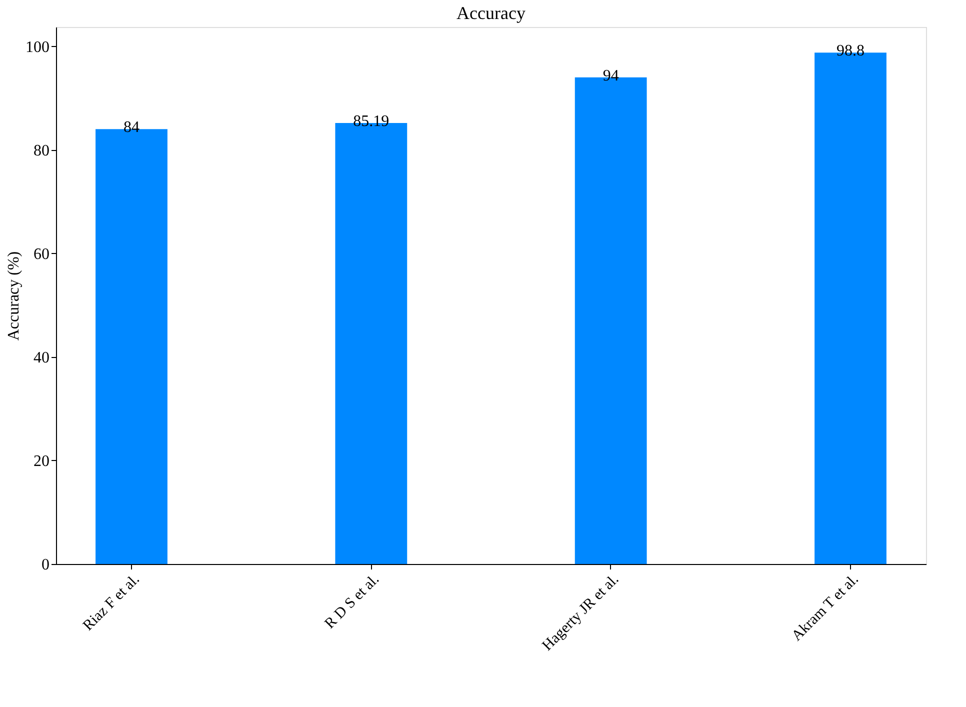 Image resolution: width=966 pixels, height=707 pixels. I want to click on x-tick-label: R D S et al., so click(352, 602).